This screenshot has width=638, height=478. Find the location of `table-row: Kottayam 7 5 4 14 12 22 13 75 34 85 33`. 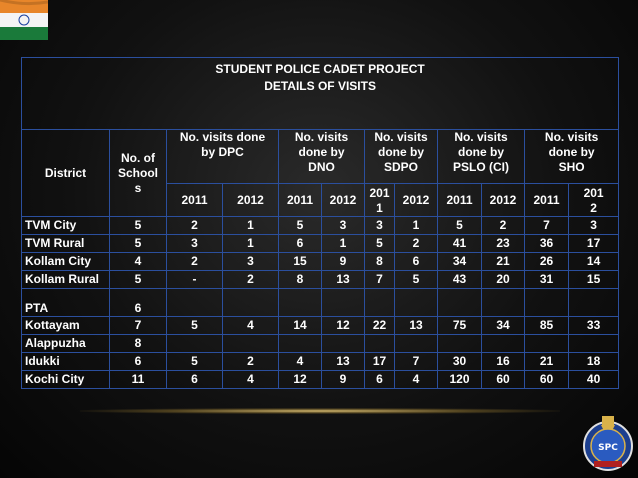

table-row: Kottayam 7 5 4 14 12 22 13 75 34 85 33 is located at coordinates (320, 325).